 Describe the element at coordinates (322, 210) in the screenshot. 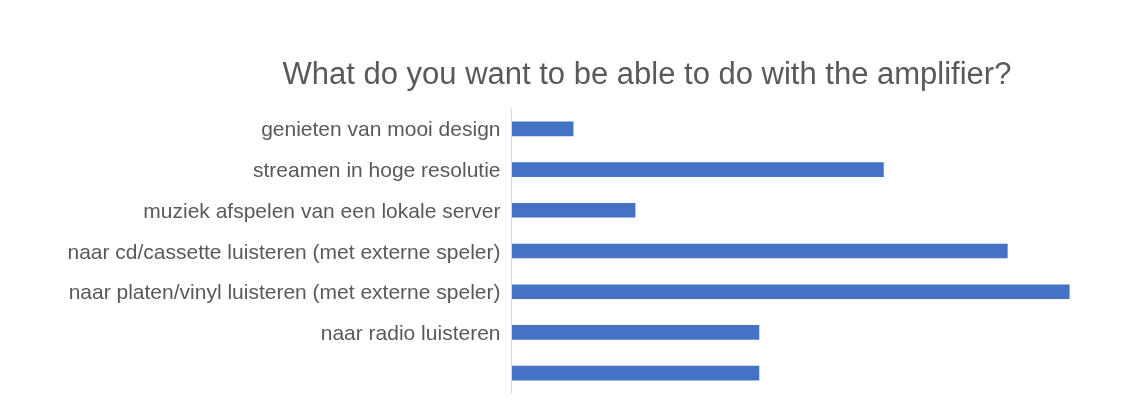

I see `y-tick-label: muziek afspelen van een lokale server` at that location.